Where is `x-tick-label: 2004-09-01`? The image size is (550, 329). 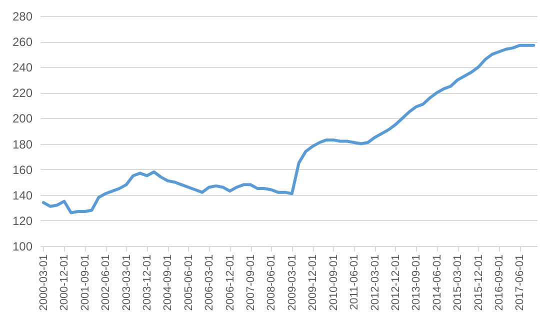
x-tick-label: 2004-09-01 is located at coordinates (168, 282).